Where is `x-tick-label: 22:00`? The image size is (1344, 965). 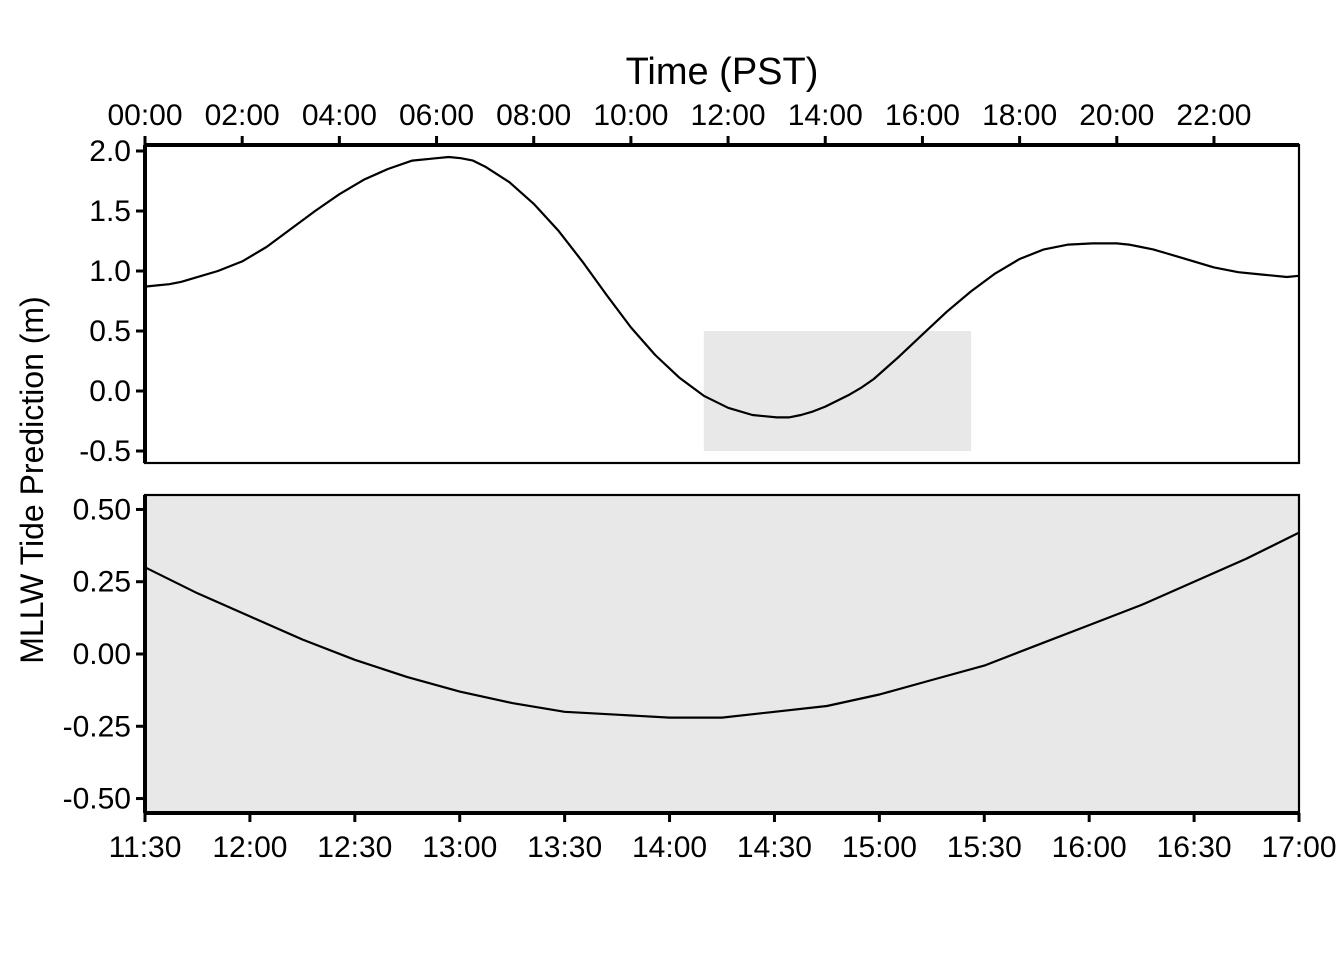
x-tick-label: 22:00 is located at coordinates (1213, 115).